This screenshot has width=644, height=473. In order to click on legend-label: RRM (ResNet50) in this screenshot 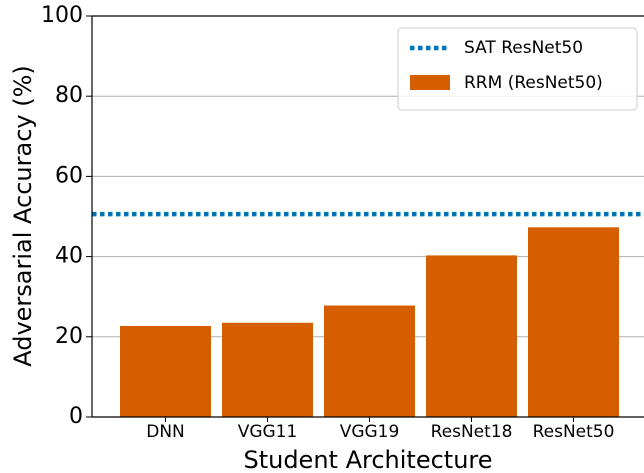, I will do `click(533, 83)`.